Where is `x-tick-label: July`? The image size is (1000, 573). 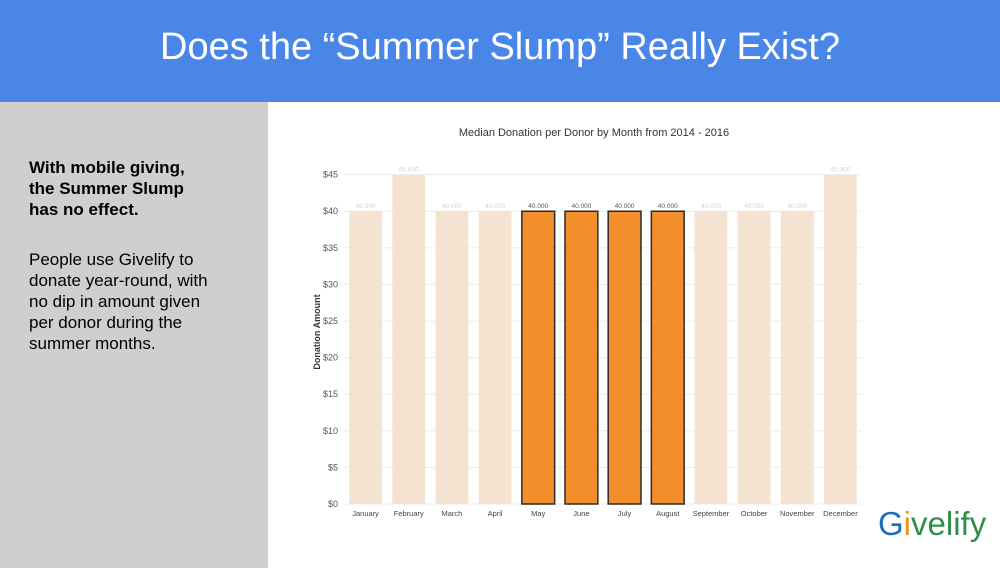 x-tick-label: July is located at coordinates (625, 513).